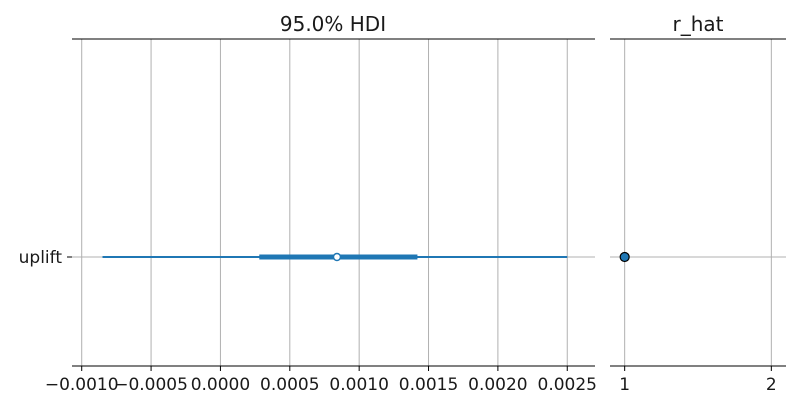 The height and width of the screenshot is (409, 800). I want to click on hdi-x-tick-label: 0.0025, so click(567, 385).